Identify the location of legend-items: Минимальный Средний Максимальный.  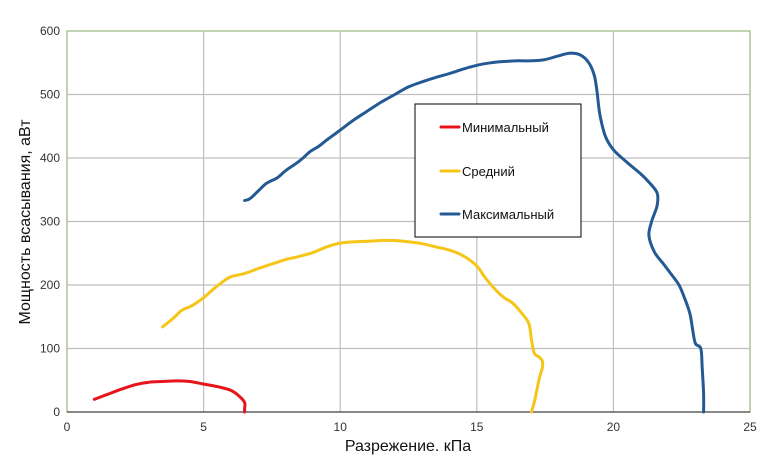
(496, 171).